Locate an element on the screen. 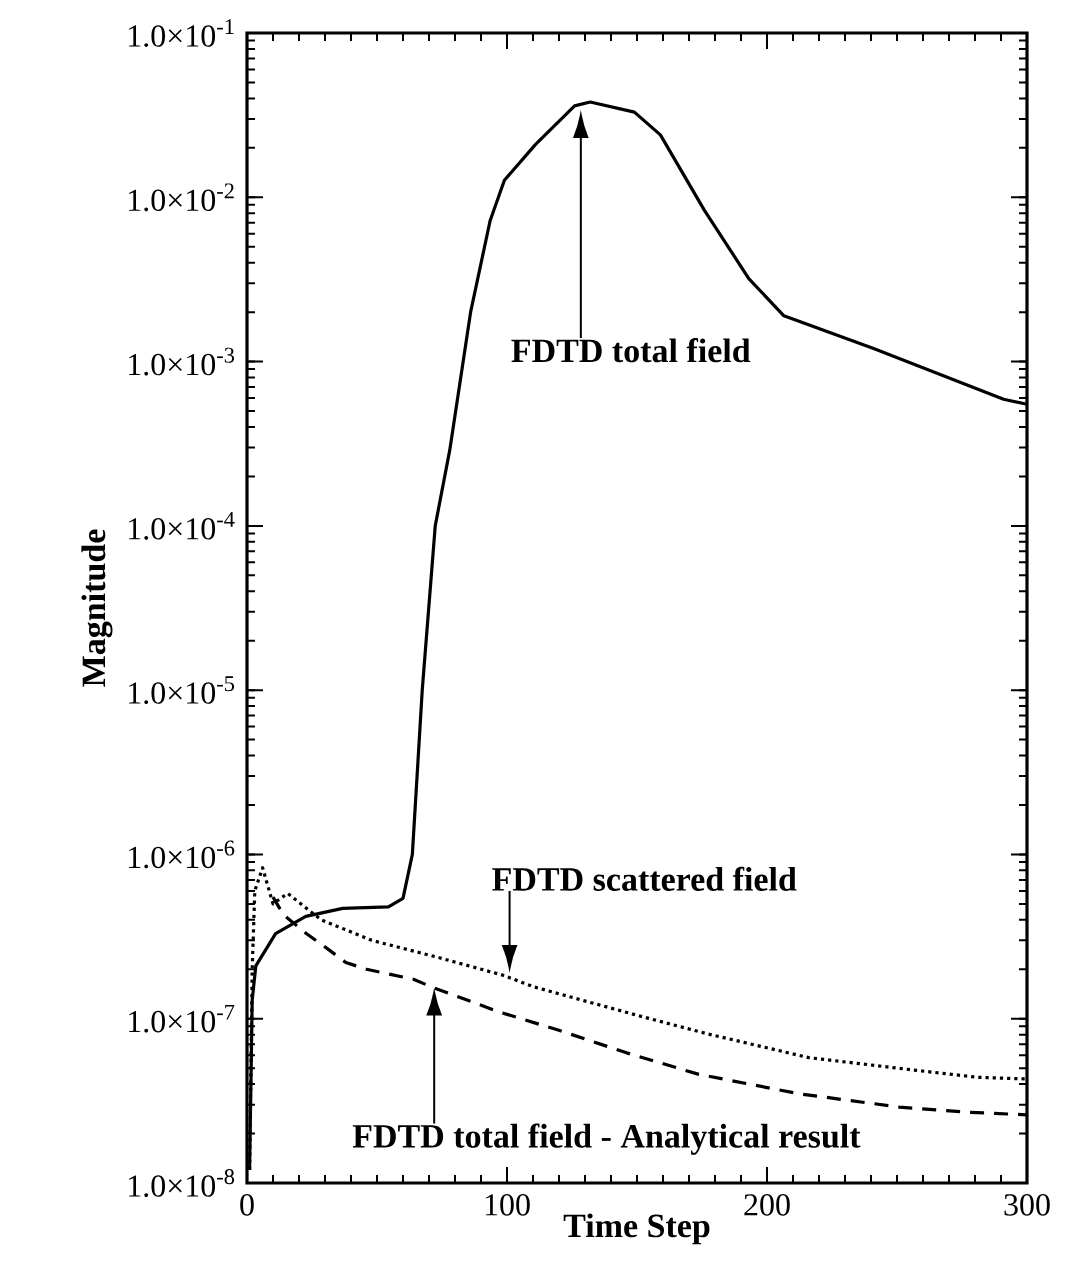  y-tick-label: 1.0×10$^{-4}$ is located at coordinates (182, 526).